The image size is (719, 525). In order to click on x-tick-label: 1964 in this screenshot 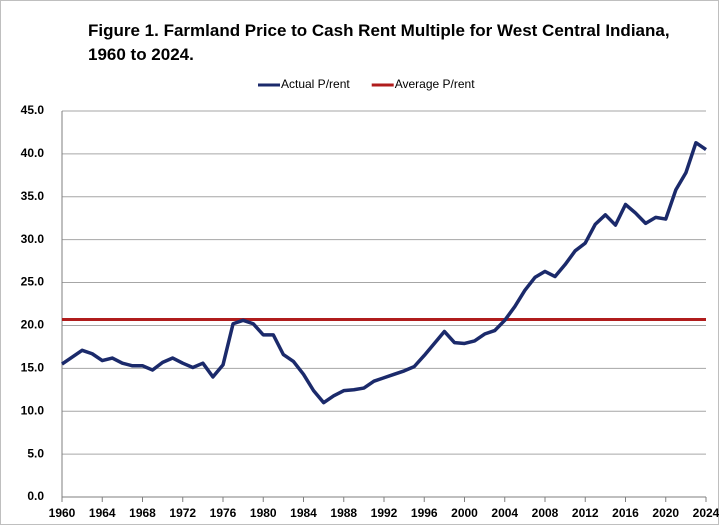, I will do `click(102, 513)`.